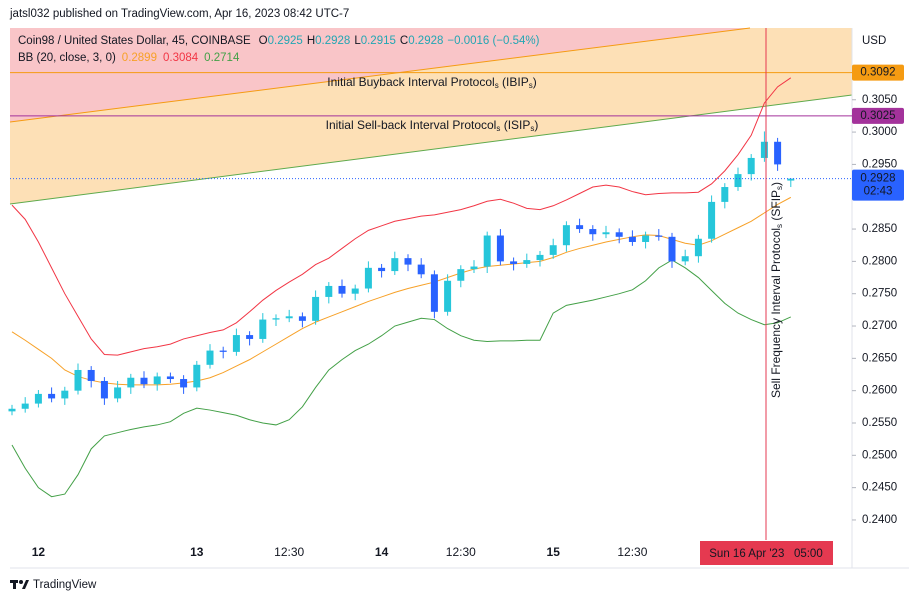 The height and width of the screenshot is (603, 919). What do you see at coordinates (879, 294) in the screenshot?
I see `y-tick-label: 0.2750` at bounding box center [879, 294].